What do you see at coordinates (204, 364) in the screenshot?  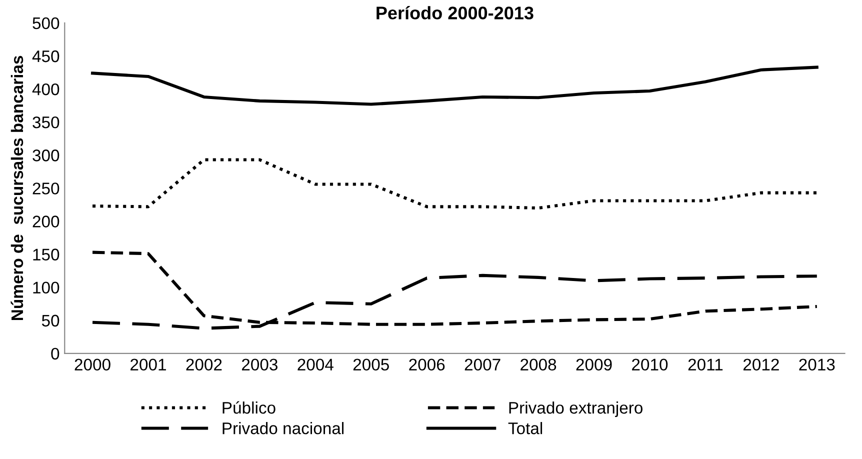 I see `x-tick-label: 2002` at bounding box center [204, 364].